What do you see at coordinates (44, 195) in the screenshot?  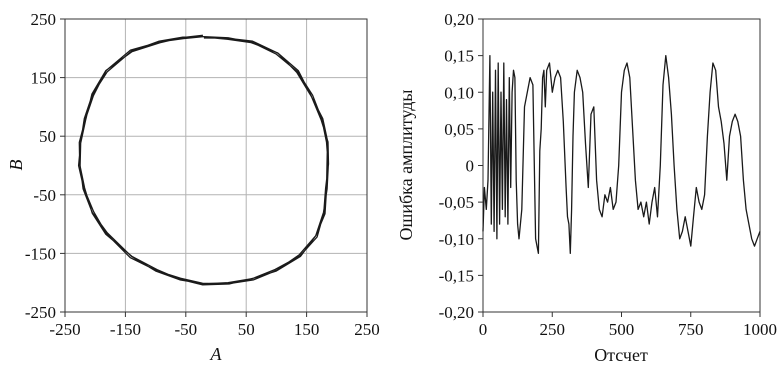 I see `left-y-tick-label: -50` at bounding box center [44, 195].